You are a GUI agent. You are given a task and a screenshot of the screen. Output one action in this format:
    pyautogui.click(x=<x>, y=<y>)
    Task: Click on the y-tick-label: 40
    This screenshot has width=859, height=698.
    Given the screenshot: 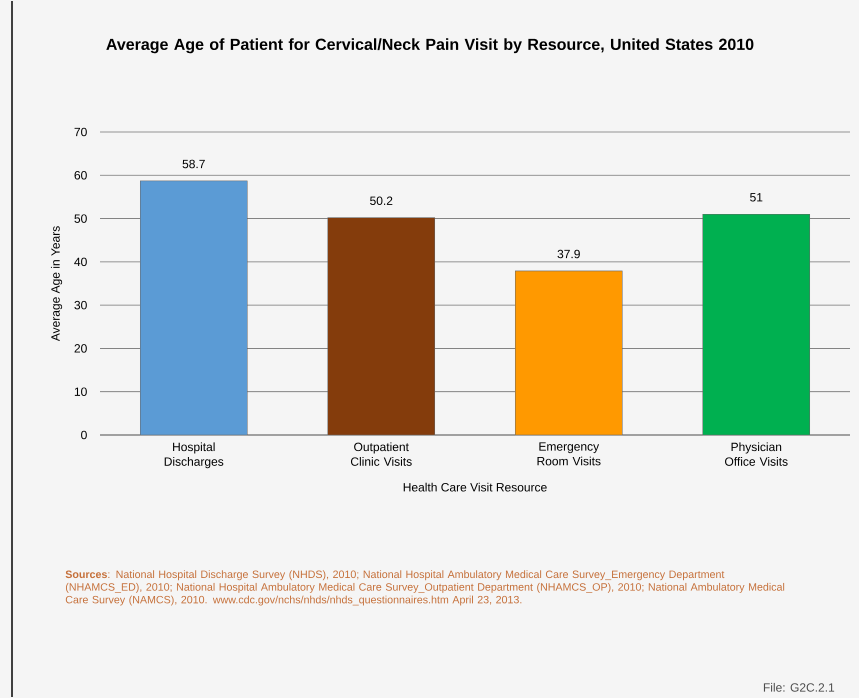 What is the action you would take?
    pyautogui.click(x=80, y=262)
    